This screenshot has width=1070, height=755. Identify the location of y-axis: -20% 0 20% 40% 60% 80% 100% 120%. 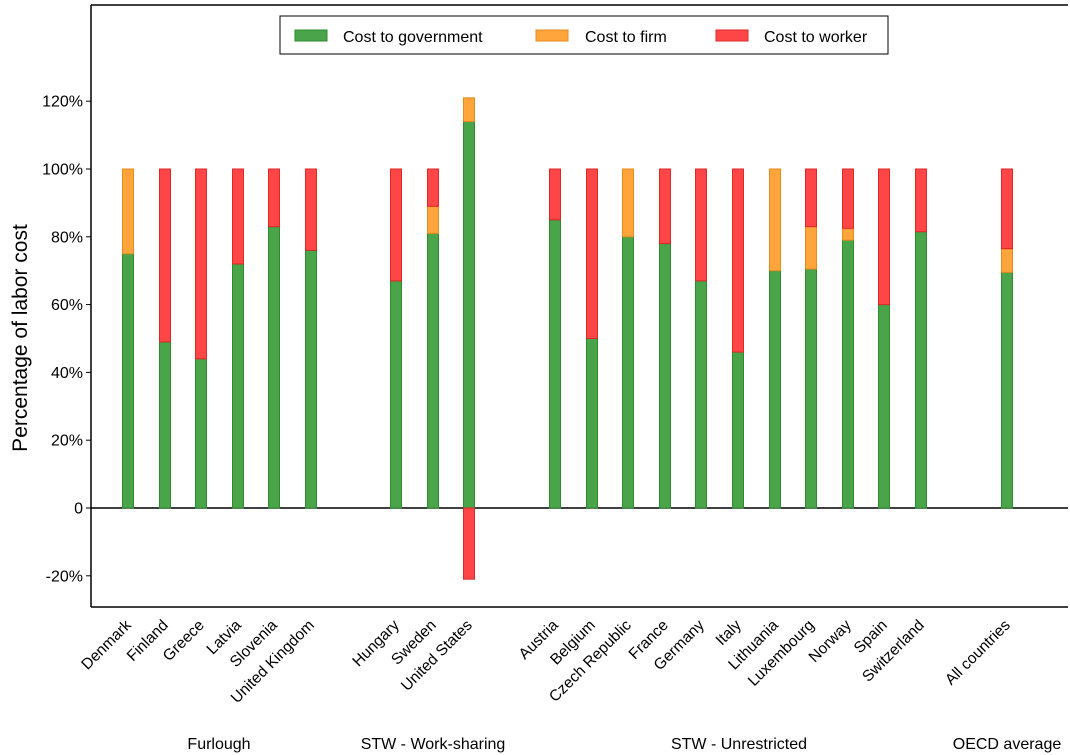
(66, 339).